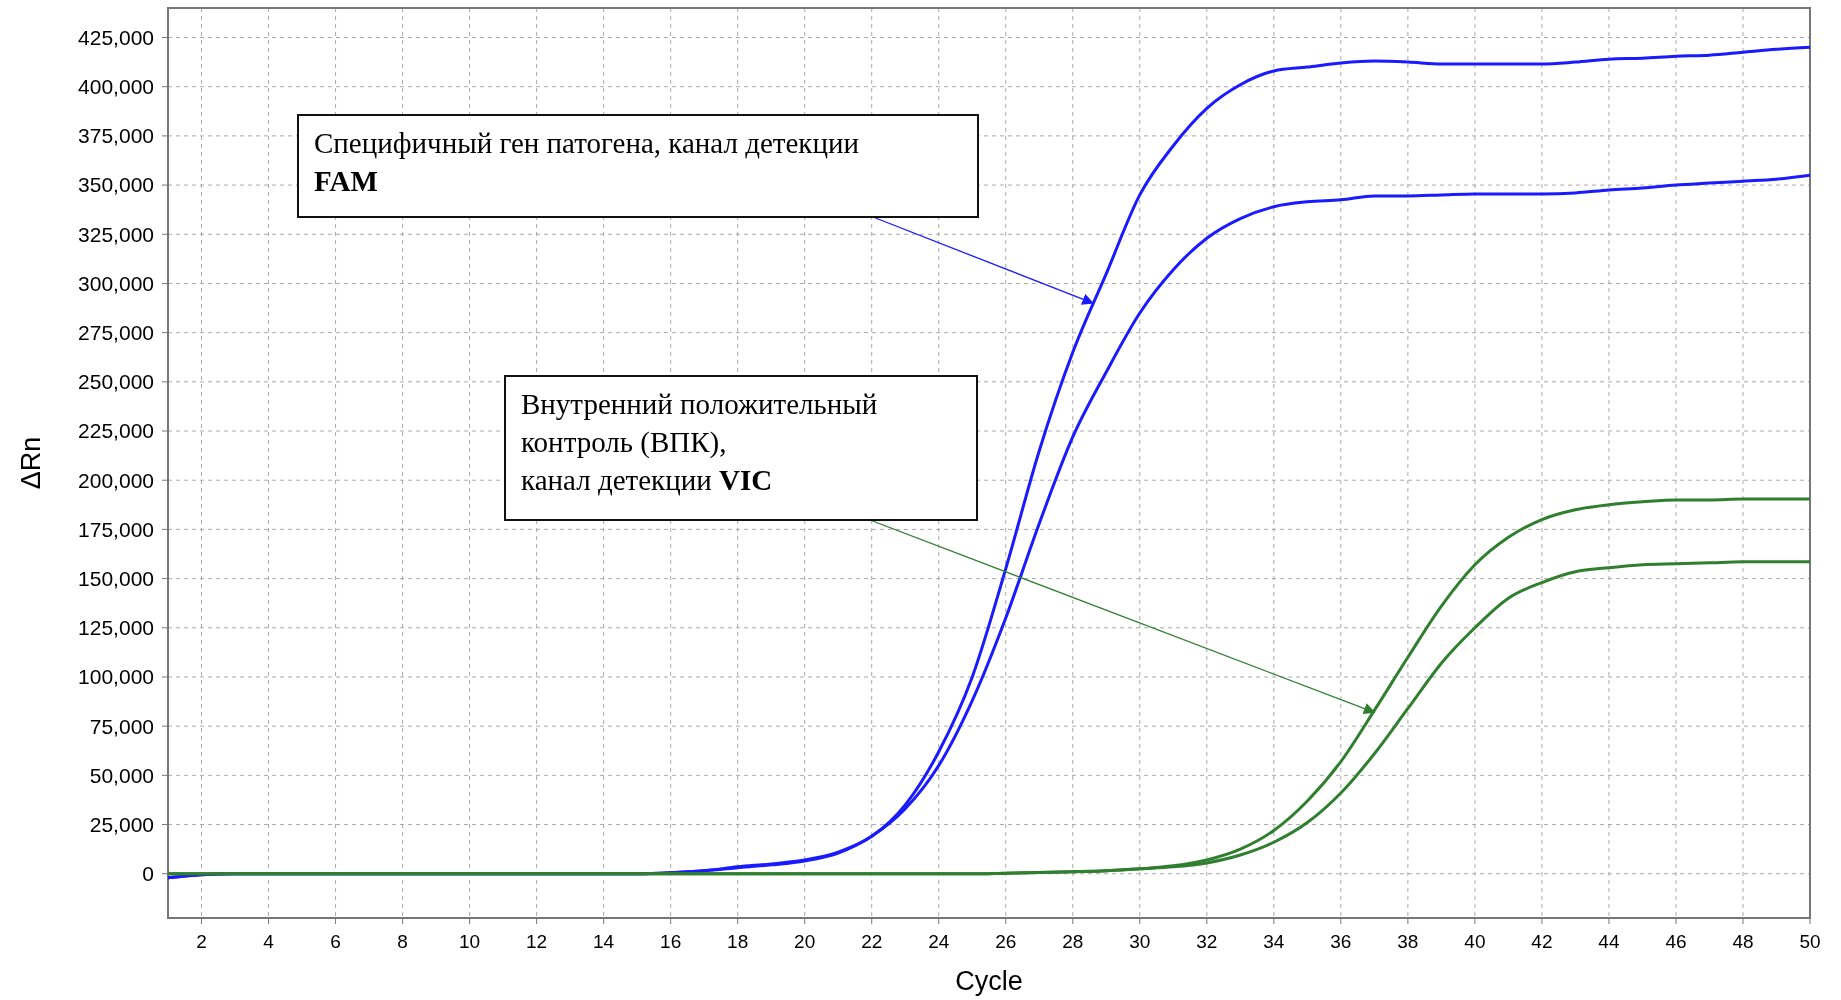 This screenshot has height=1000, width=1841. I want to click on x-tick-label: 50, so click(1810, 941).